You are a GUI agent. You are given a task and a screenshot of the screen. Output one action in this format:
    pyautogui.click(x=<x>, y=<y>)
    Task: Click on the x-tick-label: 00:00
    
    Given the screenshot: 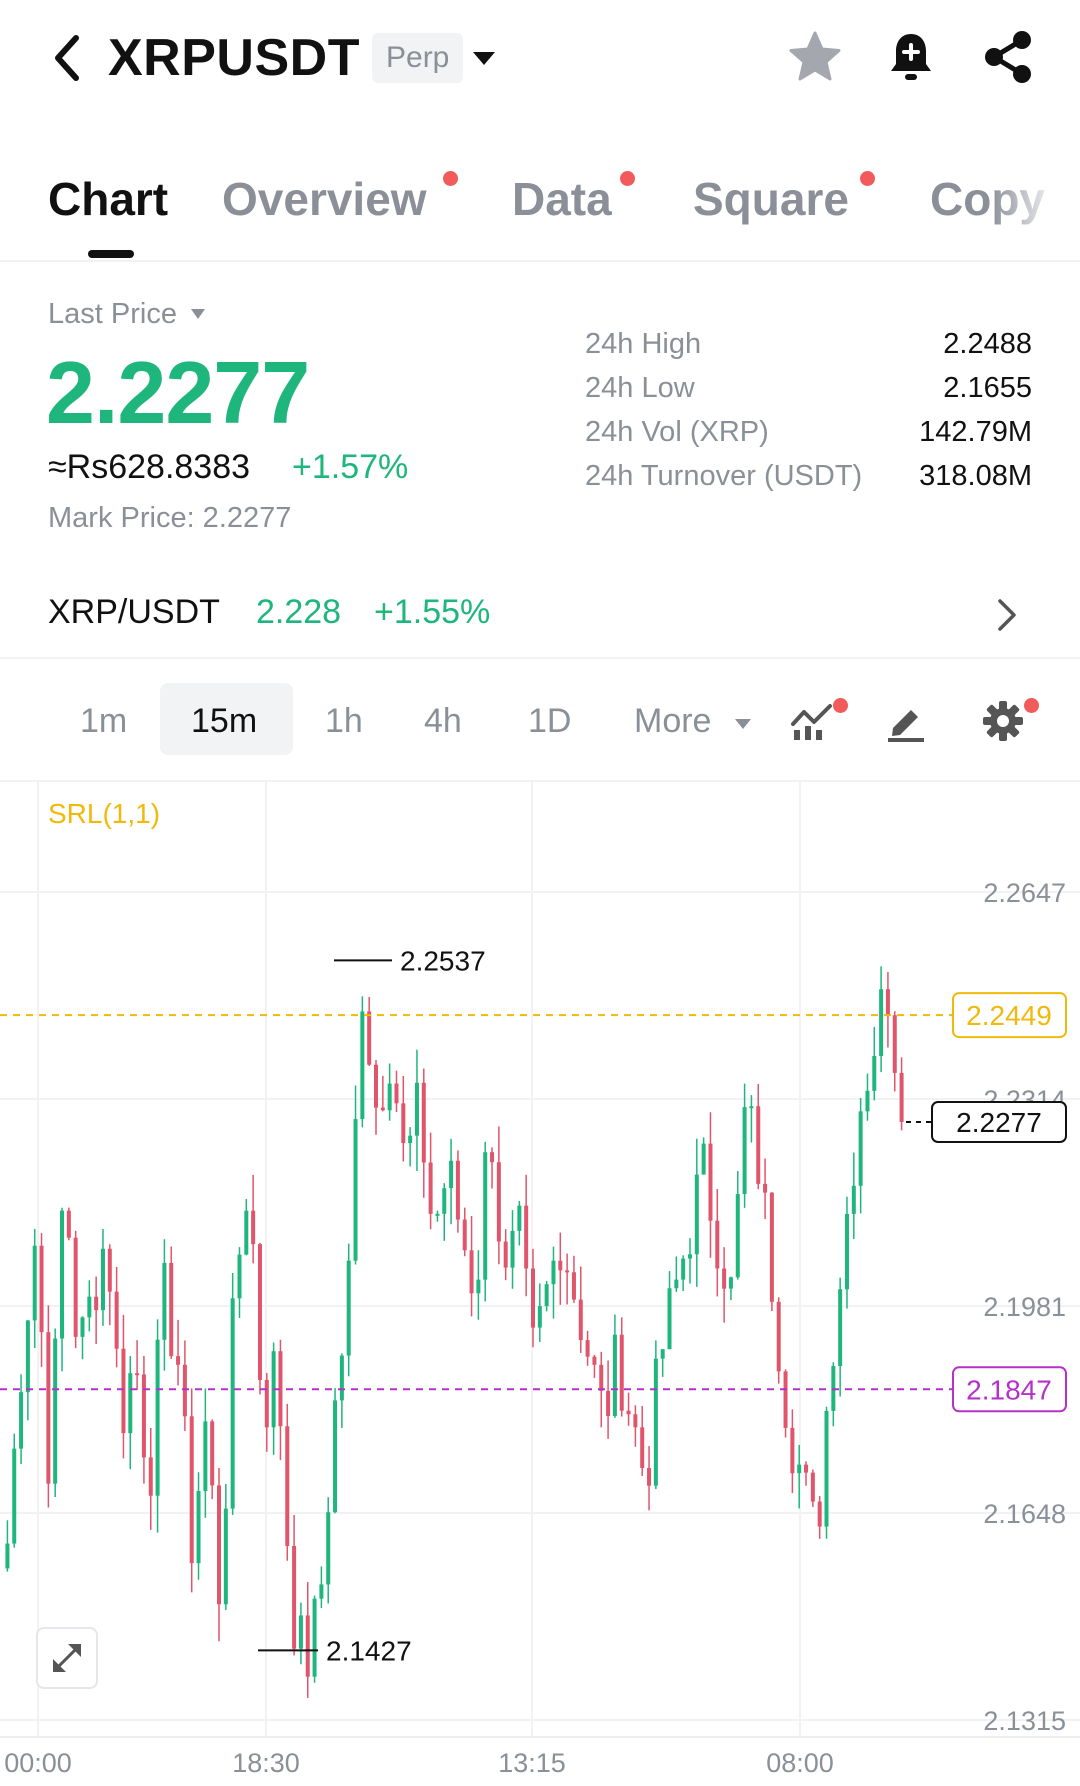 What is the action you would take?
    pyautogui.click(x=38, y=1763)
    